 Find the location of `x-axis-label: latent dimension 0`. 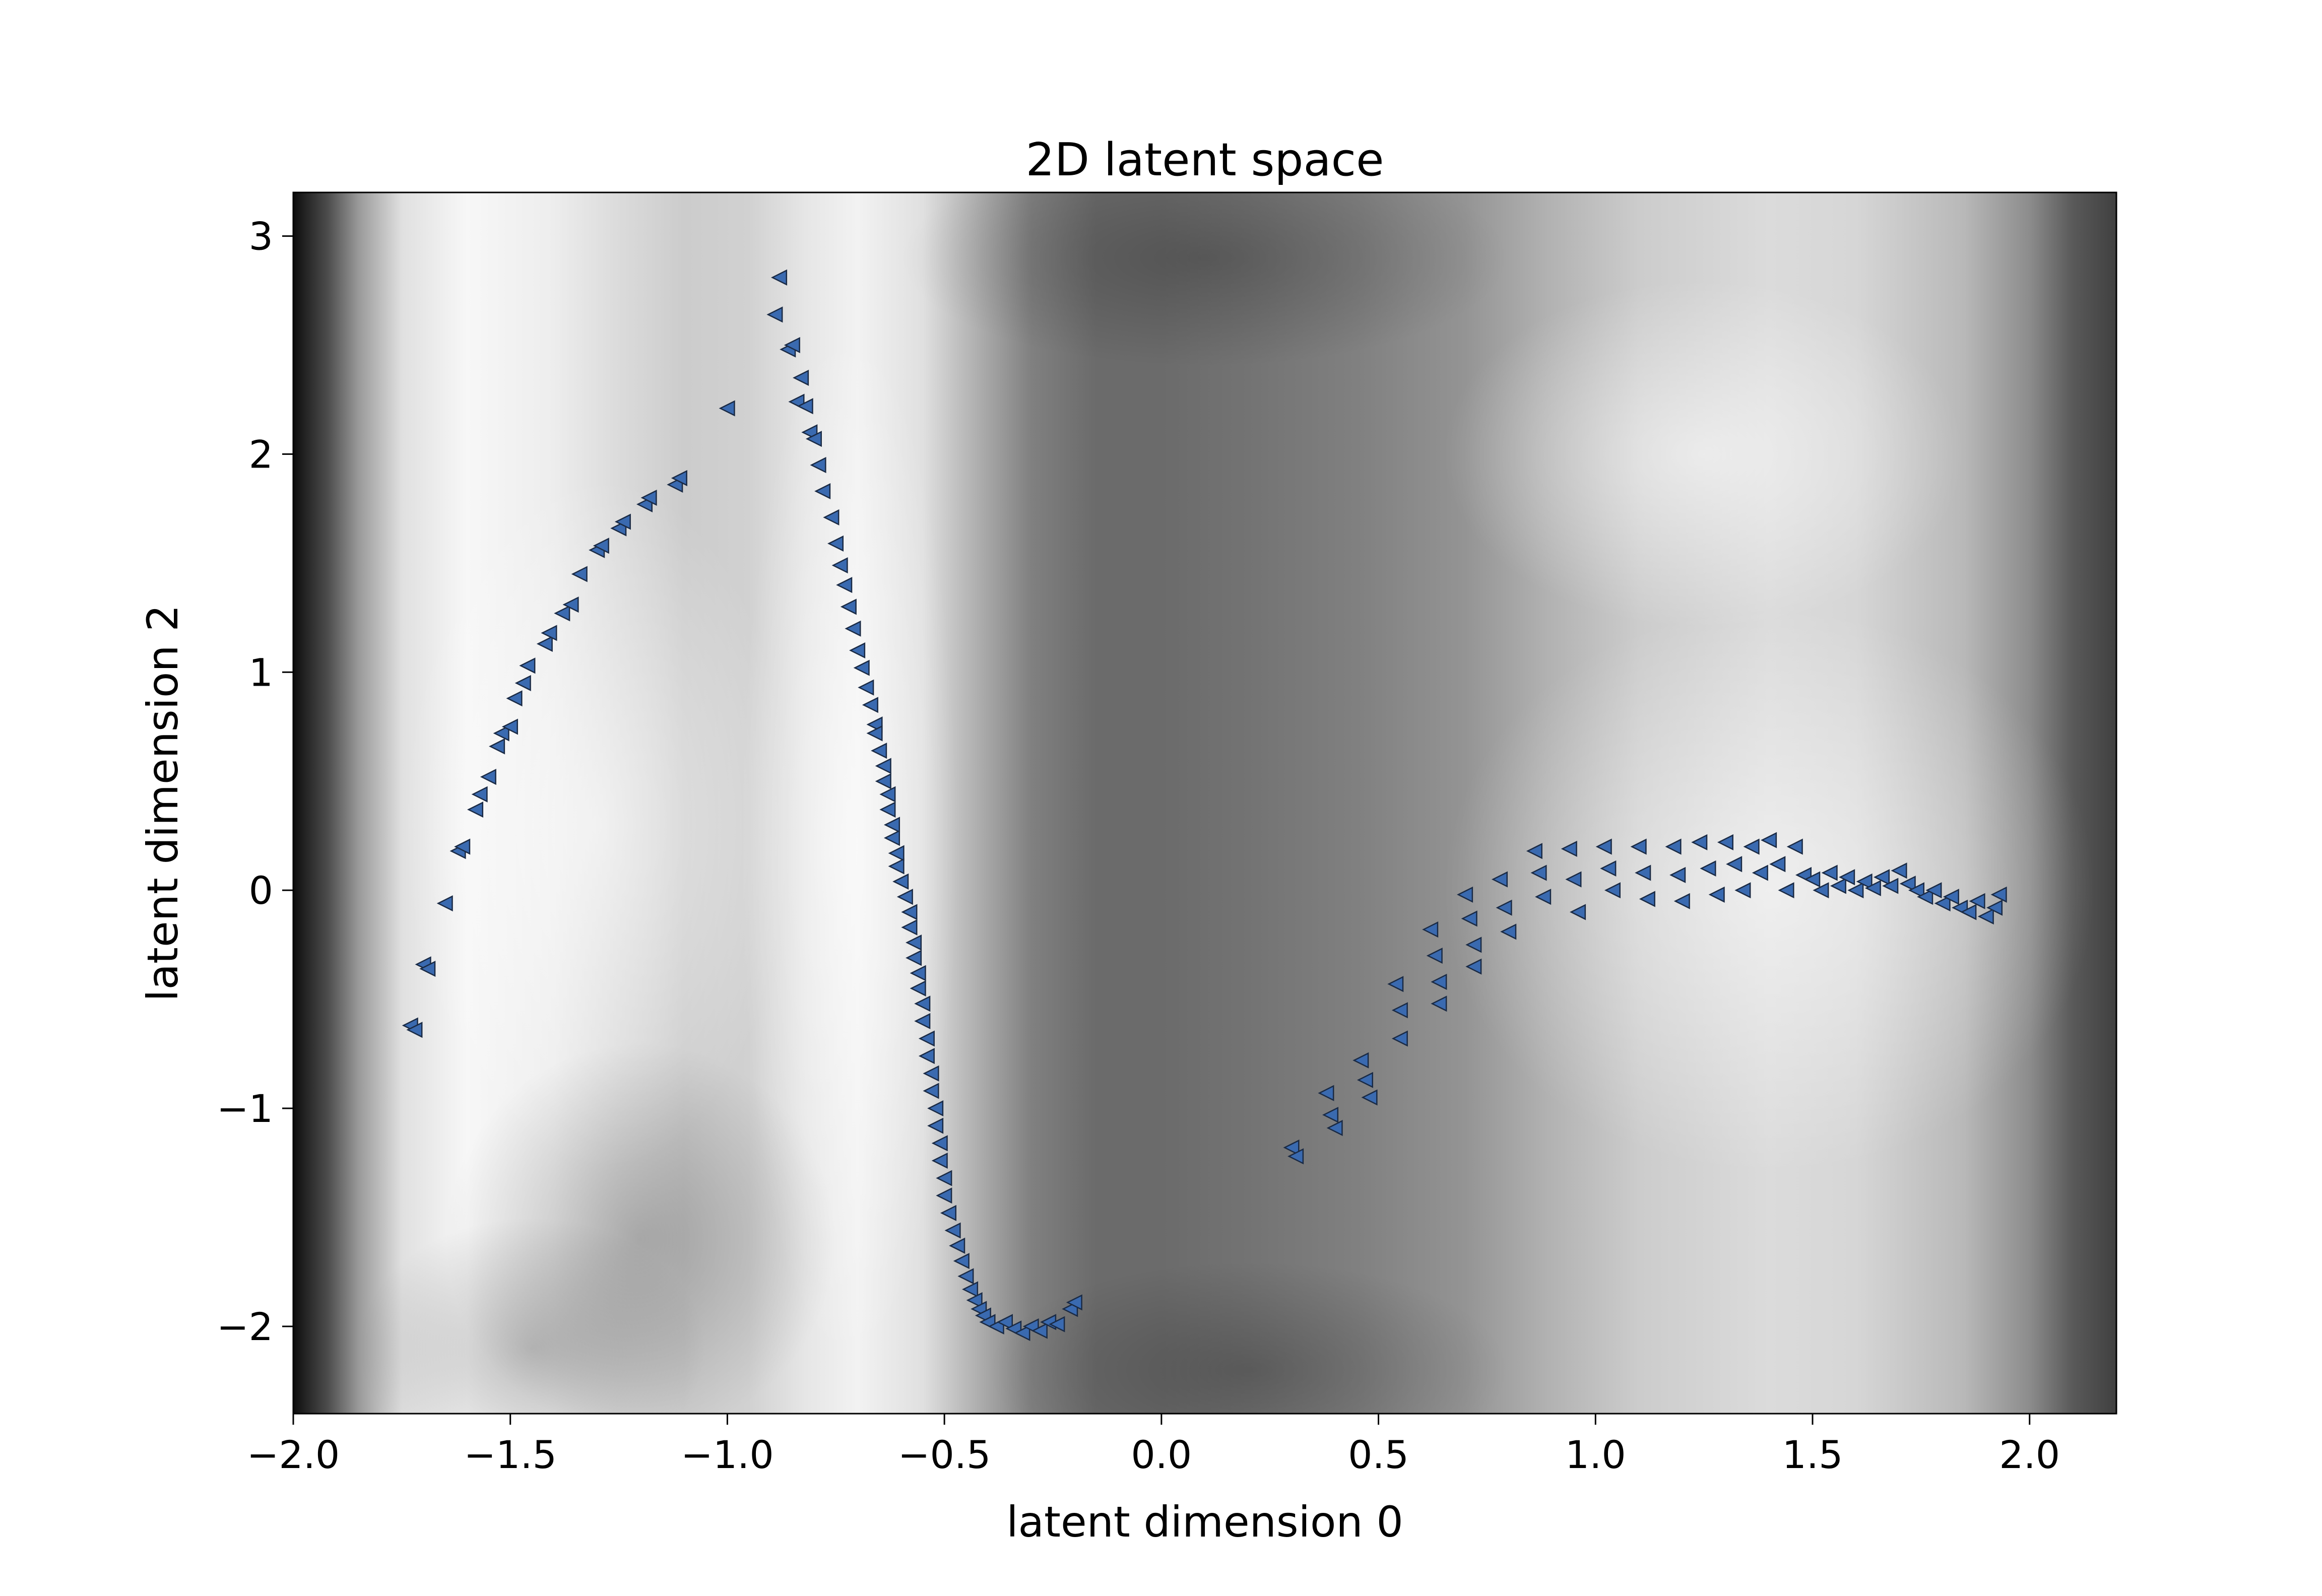

x-axis-label: latent dimension 0 is located at coordinates (1204, 1522).